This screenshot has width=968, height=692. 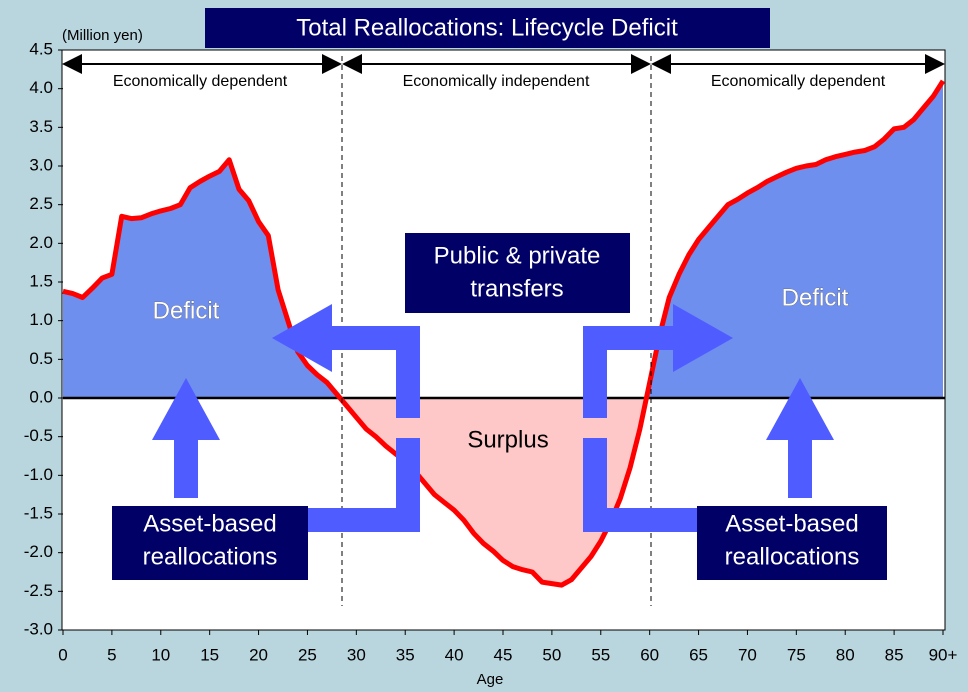 What do you see at coordinates (38, 474) in the screenshot?
I see `y-tick-label: -1.0` at bounding box center [38, 474].